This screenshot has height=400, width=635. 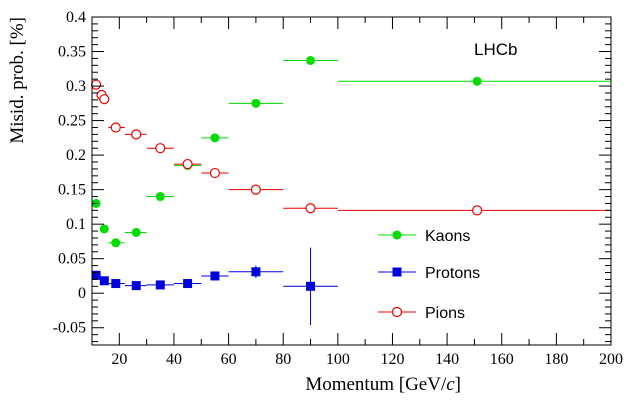 What do you see at coordinates (17, 80) in the screenshot?
I see `y-axis-label: Misid. prob. [%]` at bounding box center [17, 80].